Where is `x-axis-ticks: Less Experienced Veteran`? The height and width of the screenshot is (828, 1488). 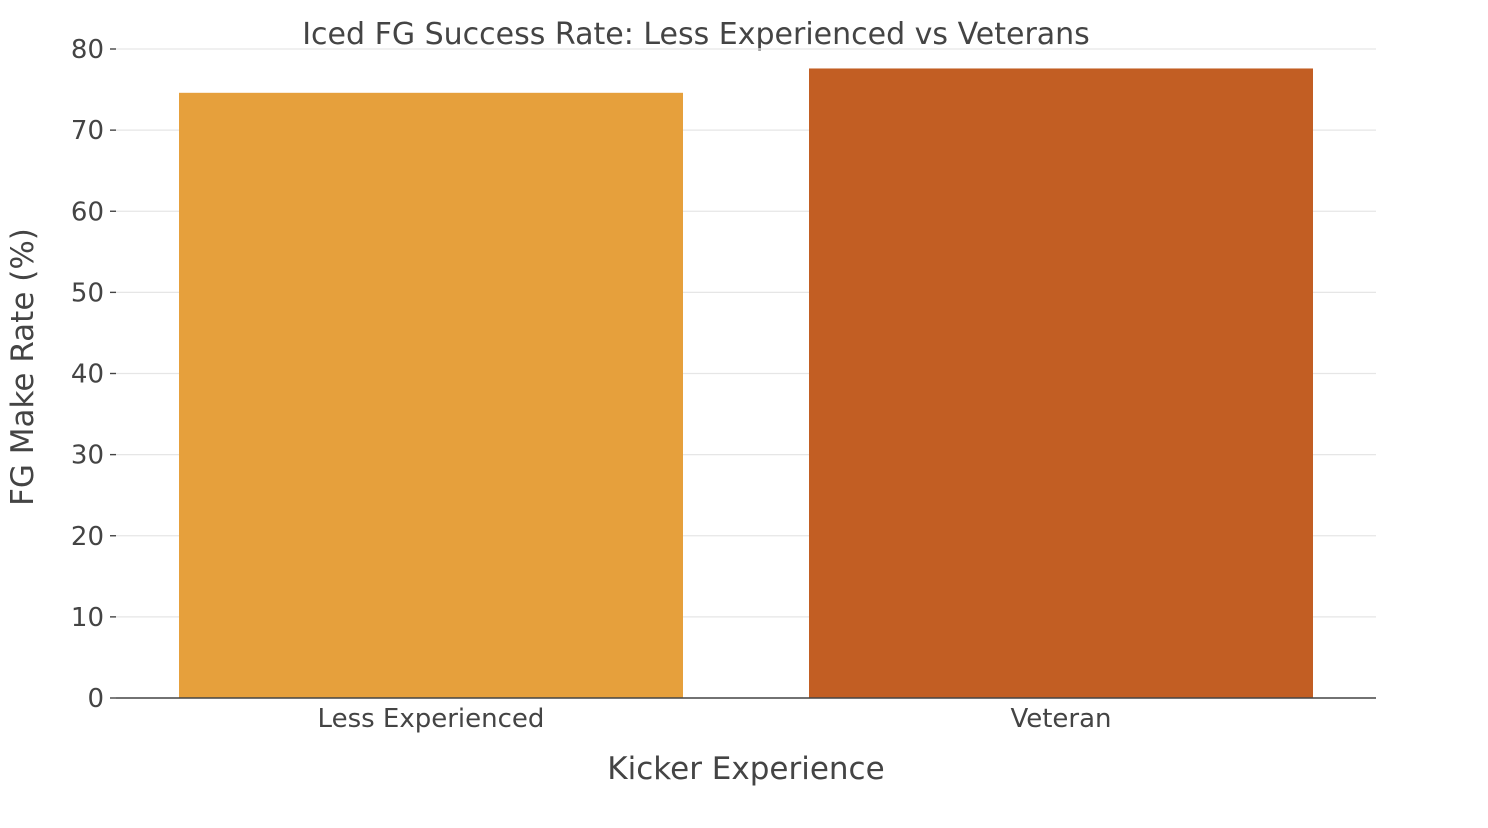 x-axis-ticks: Less Experienced Veteran is located at coordinates (715, 719).